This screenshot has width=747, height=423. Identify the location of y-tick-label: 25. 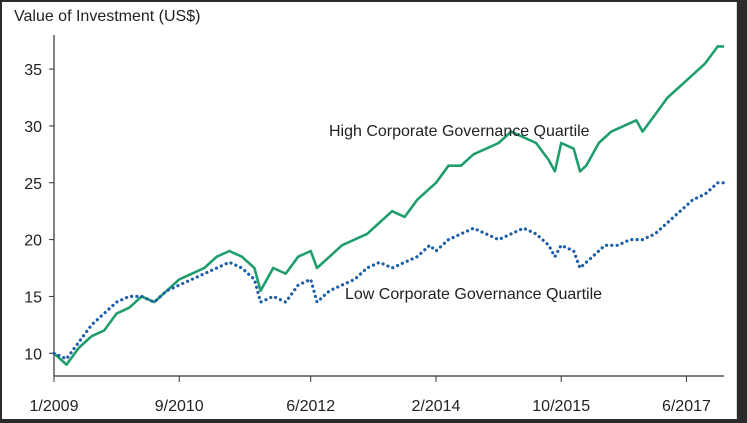
(33, 184).